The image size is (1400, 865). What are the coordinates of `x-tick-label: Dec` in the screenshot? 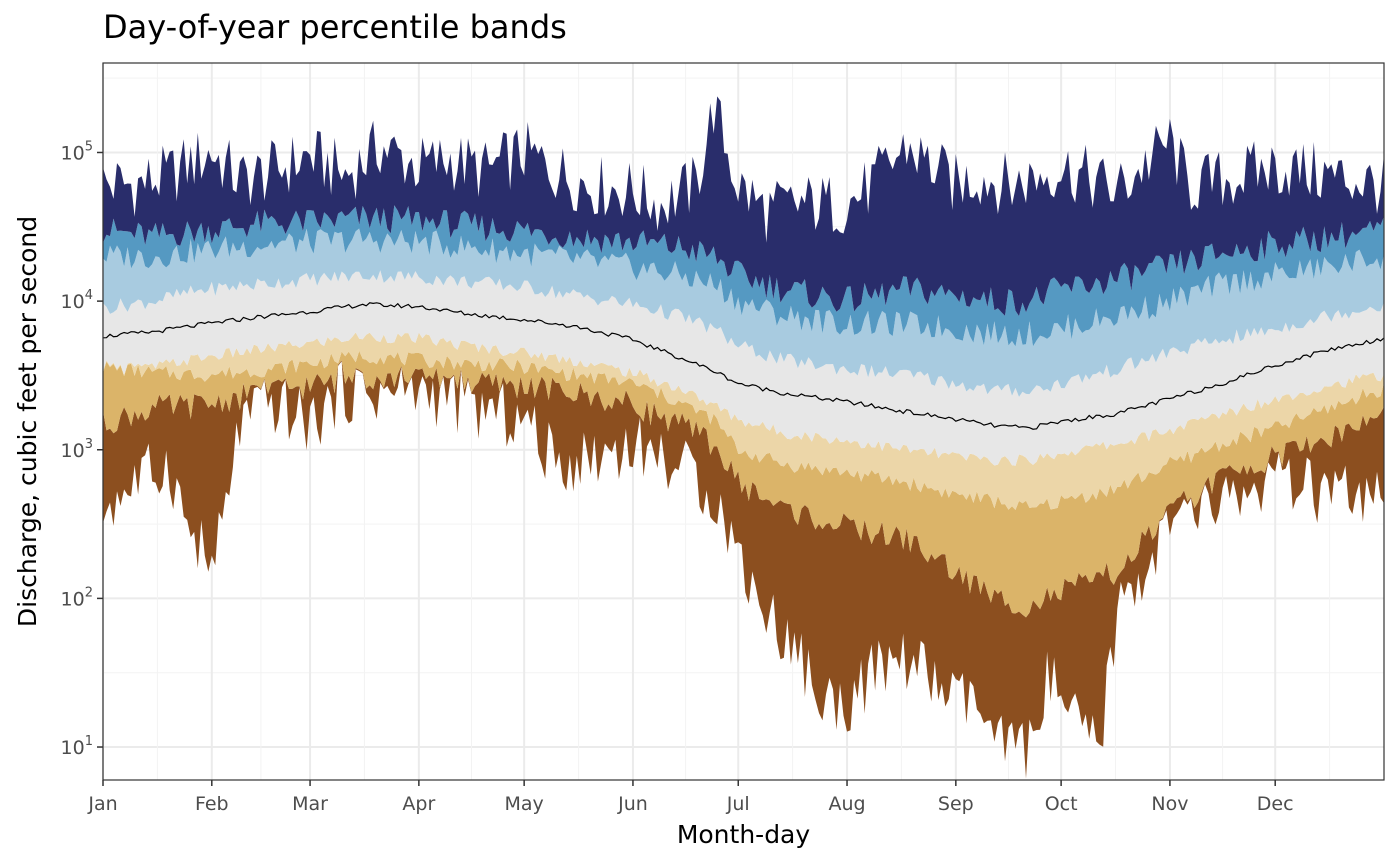 It's located at (1275, 804).